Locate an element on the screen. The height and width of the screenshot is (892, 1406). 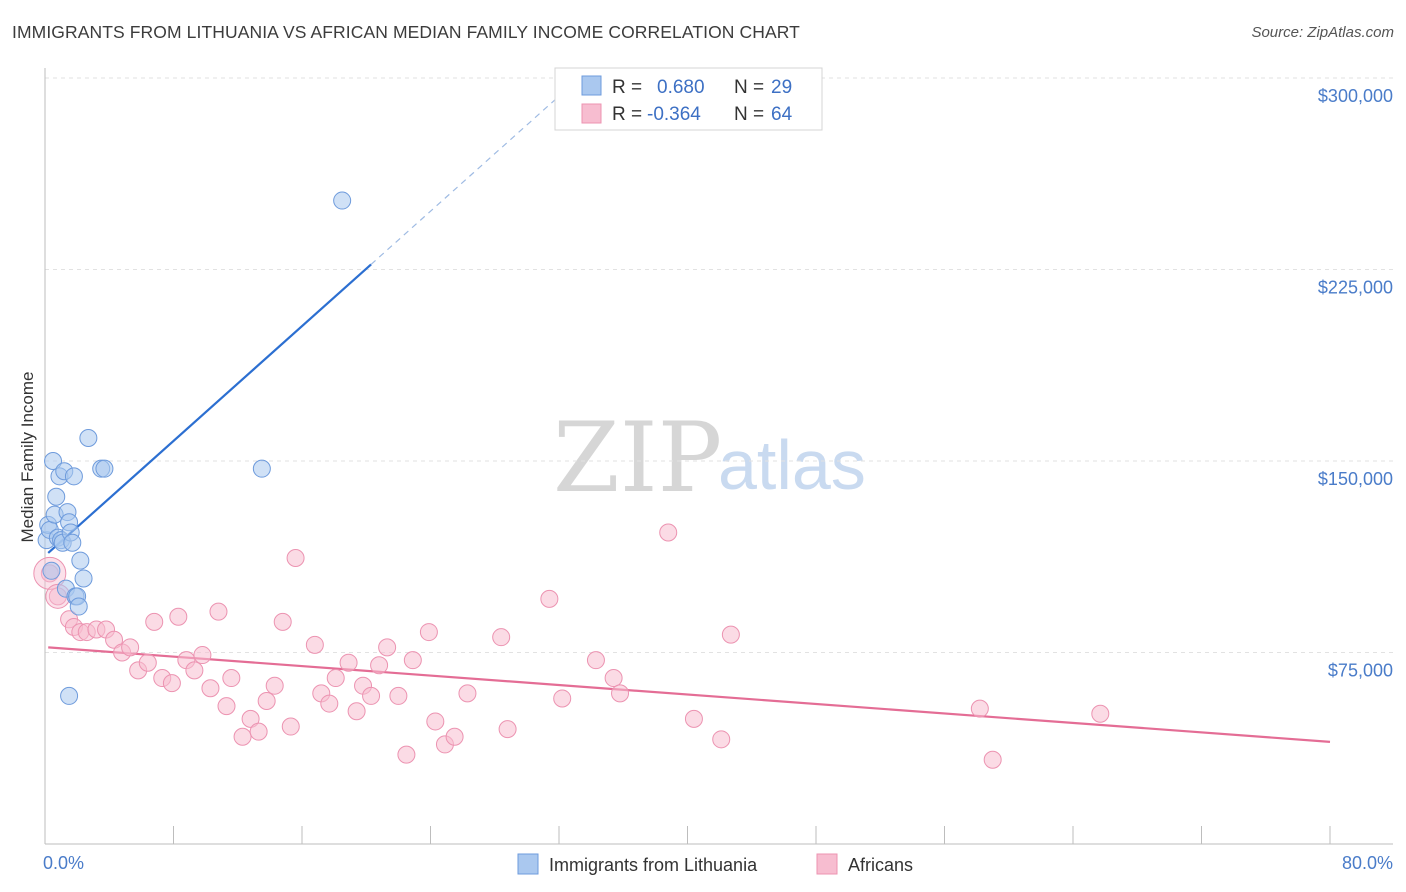
bottom-legend-swatch-lithuania is located at coordinates (528, 864).